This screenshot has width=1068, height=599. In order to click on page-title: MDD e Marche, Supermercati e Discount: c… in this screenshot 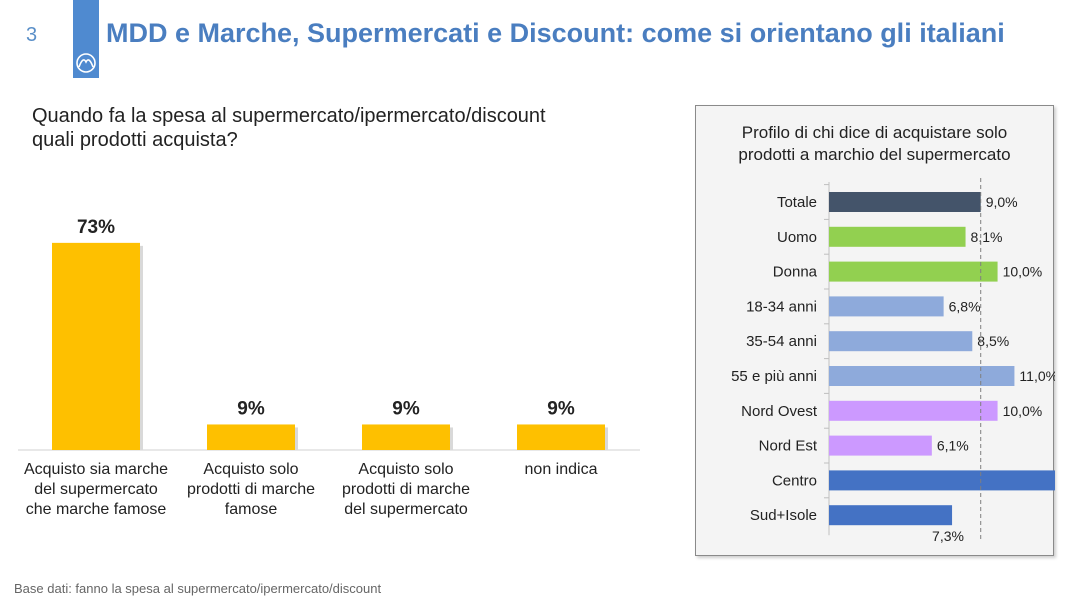, I will do `click(555, 33)`.